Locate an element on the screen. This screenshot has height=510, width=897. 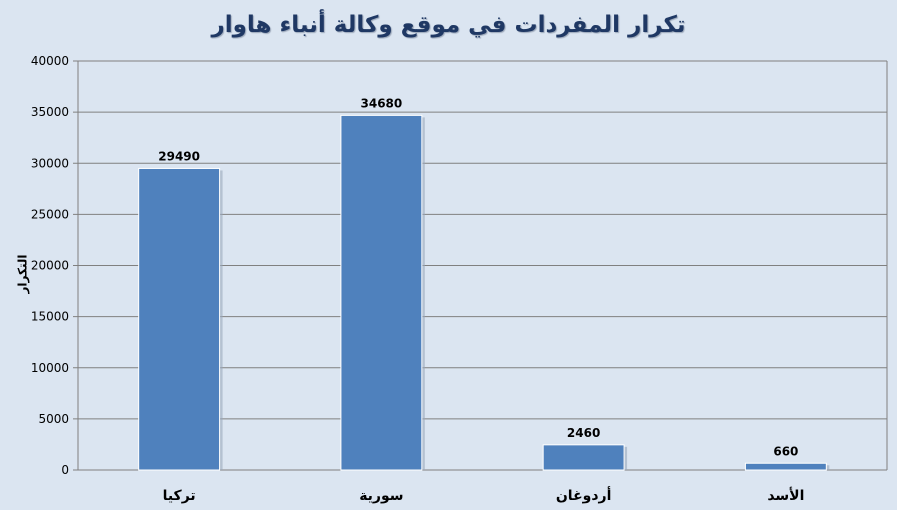
bar-value-label: 2460 is located at coordinates (583, 433).